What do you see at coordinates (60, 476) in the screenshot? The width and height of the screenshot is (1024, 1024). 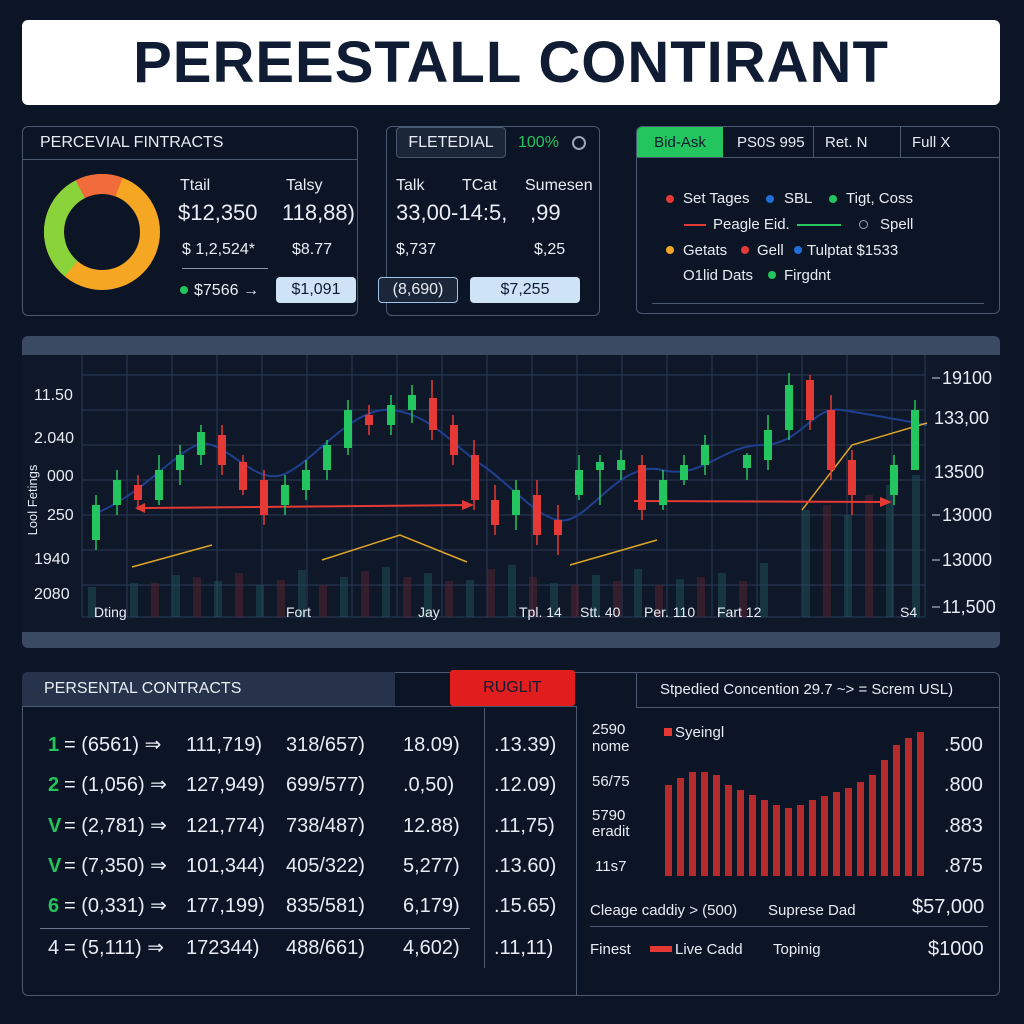 I see `left-axis-label: 000` at bounding box center [60, 476].